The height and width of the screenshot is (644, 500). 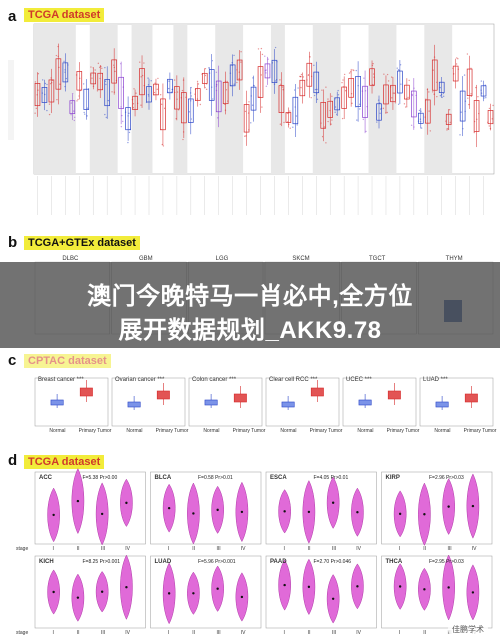 What do you see at coordinates (438, 99) in the screenshot?
I see `panel-a-band` at bounding box center [438, 99].